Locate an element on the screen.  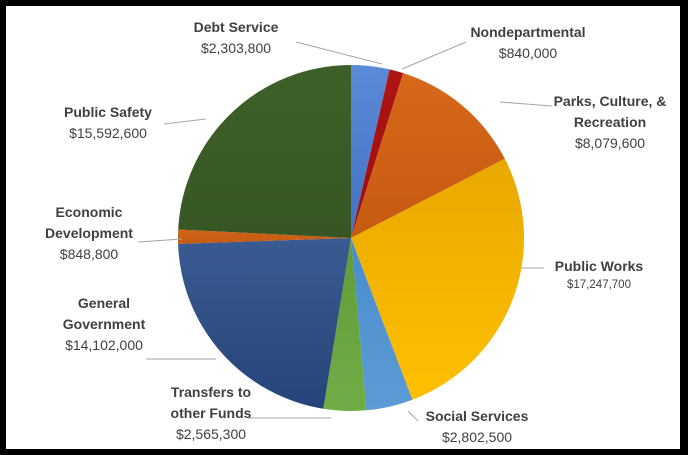
slice-value-label: $15,592,600 is located at coordinates (108, 133).